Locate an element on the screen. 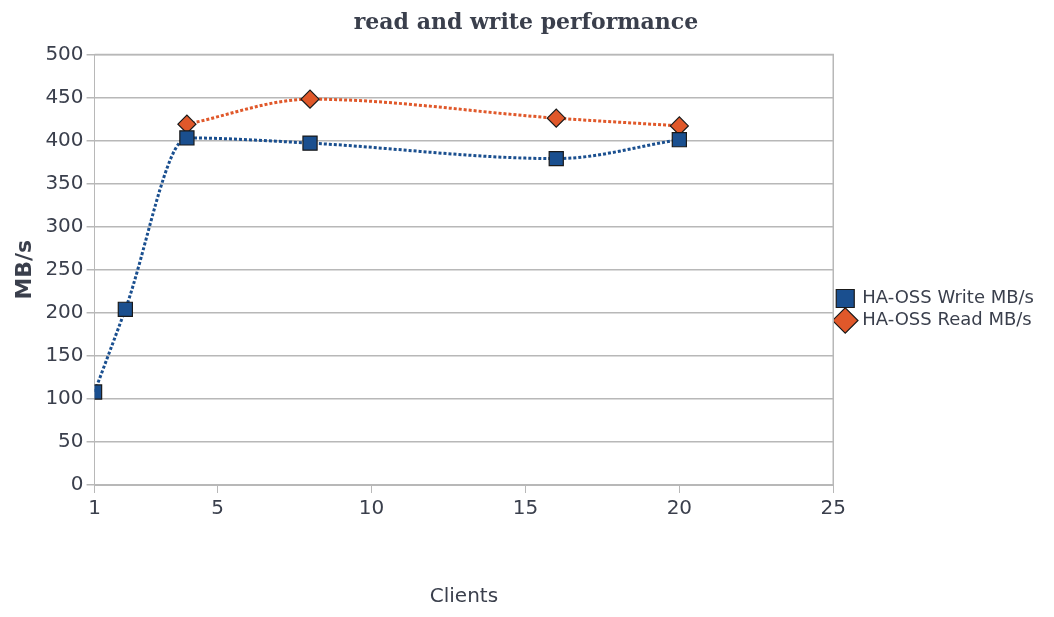  y-axis-title: MB/s is located at coordinates (23, 269).